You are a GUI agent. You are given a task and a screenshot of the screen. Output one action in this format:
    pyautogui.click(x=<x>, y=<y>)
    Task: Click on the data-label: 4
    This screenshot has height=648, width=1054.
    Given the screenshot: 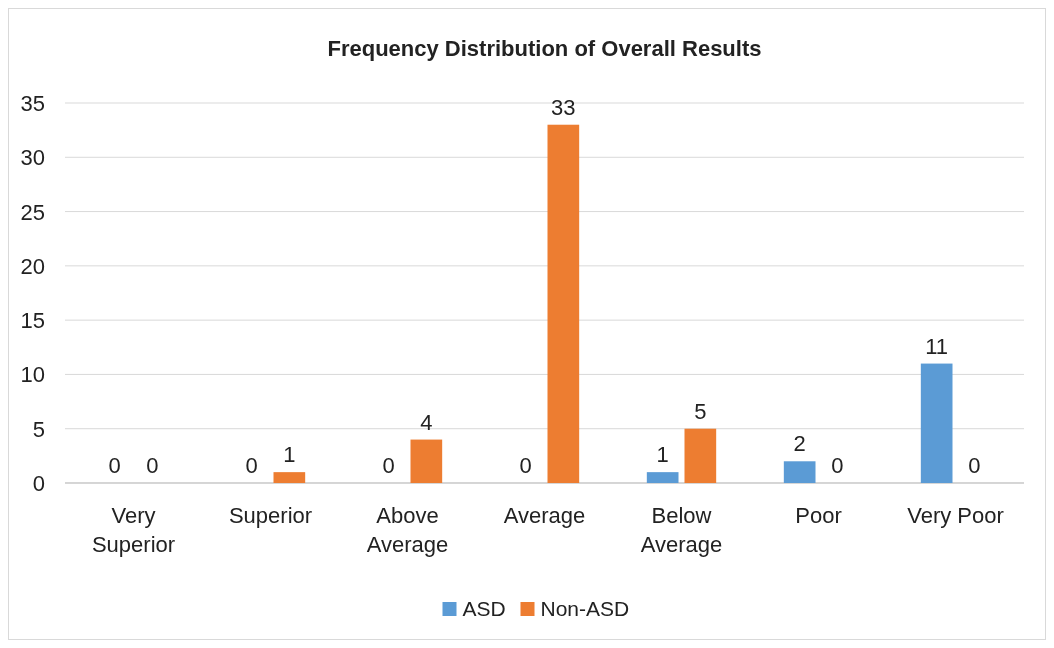 What is the action you would take?
    pyautogui.click(x=426, y=422)
    